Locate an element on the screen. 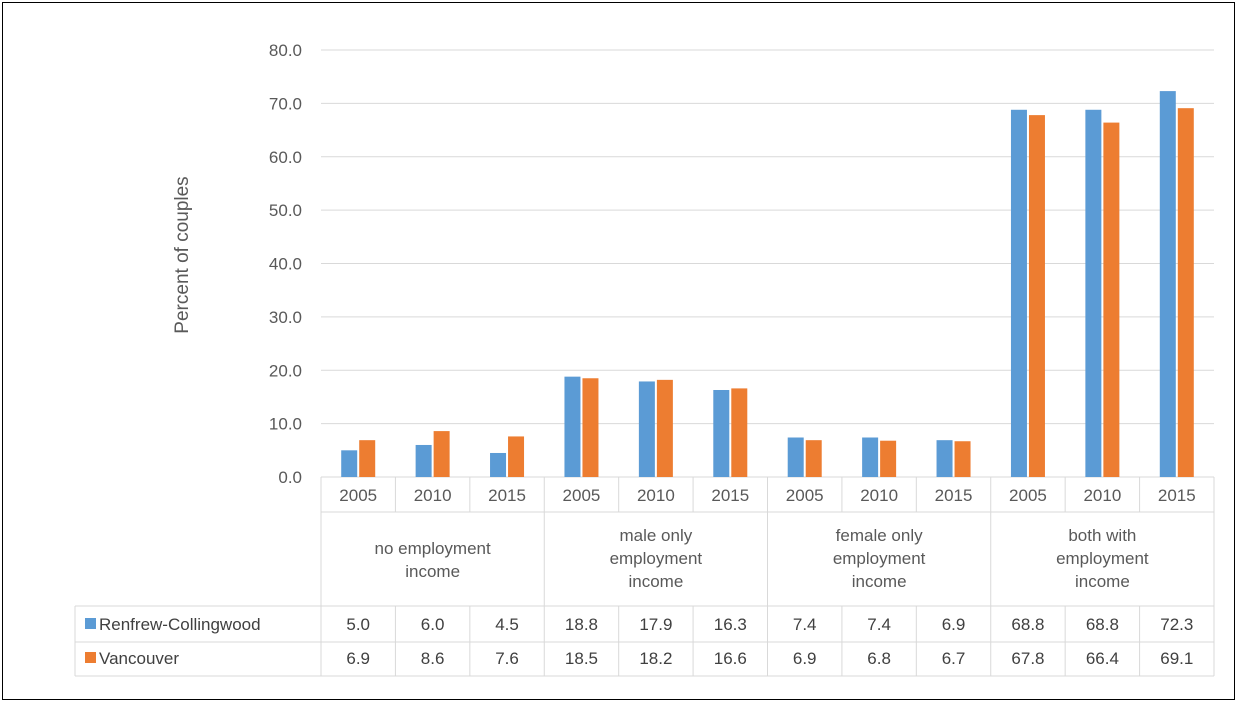 This screenshot has width=1240, height=702. data-table-value: 6.7 is located at coordinates (954, 658).